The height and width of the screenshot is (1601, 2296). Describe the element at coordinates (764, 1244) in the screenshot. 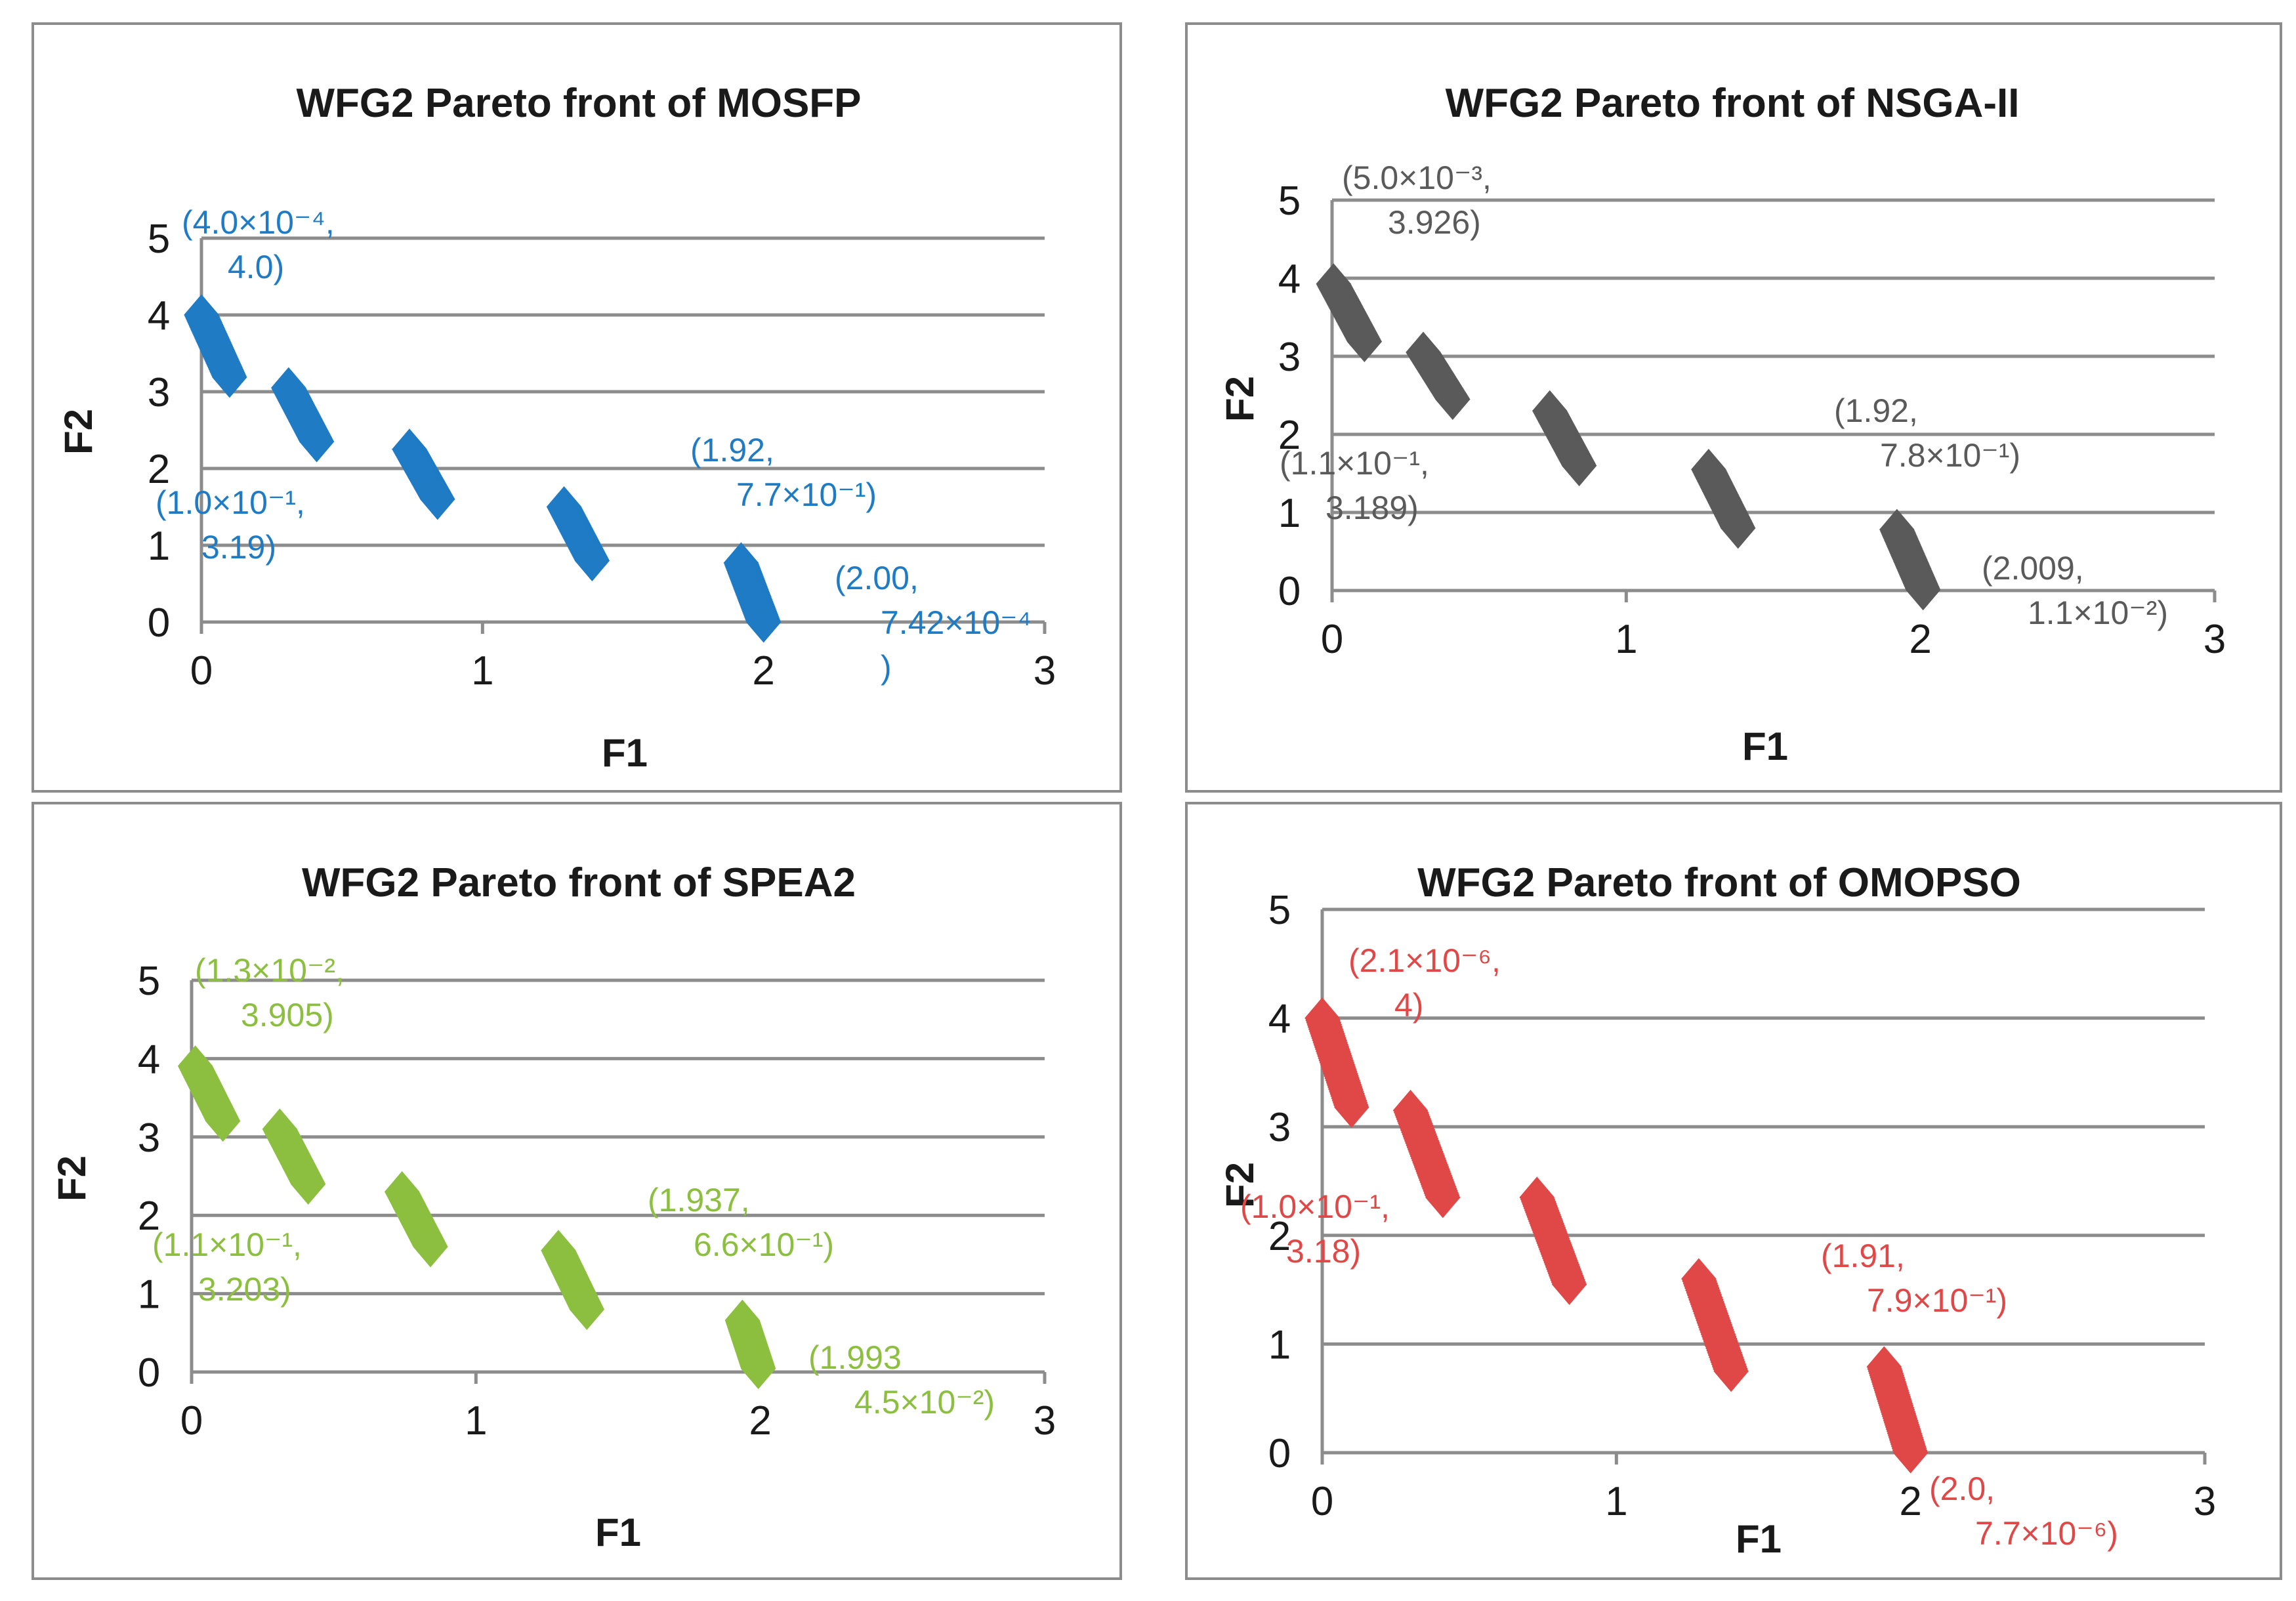

I see `annotation-line: 6.6×10⁻¹)` at that location.